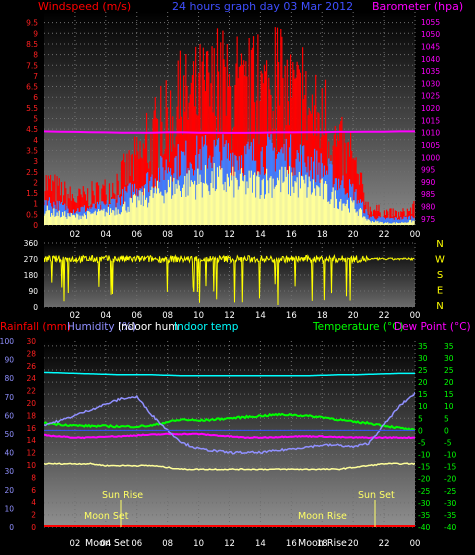 Image resolution: width=475 pixels, height=555 pixels. I want to click on rainfall-tick-label: 8, so click(33, 477).